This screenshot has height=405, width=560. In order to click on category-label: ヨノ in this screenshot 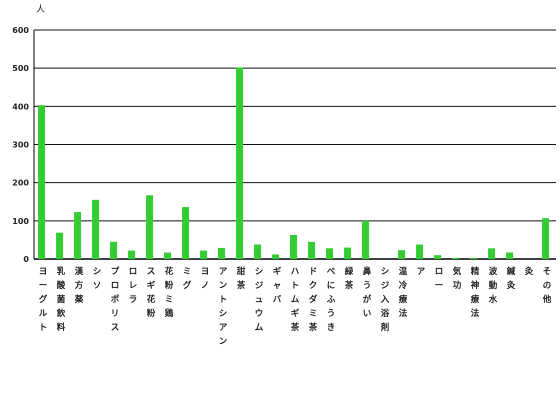, I will do `click(205, 279)`.